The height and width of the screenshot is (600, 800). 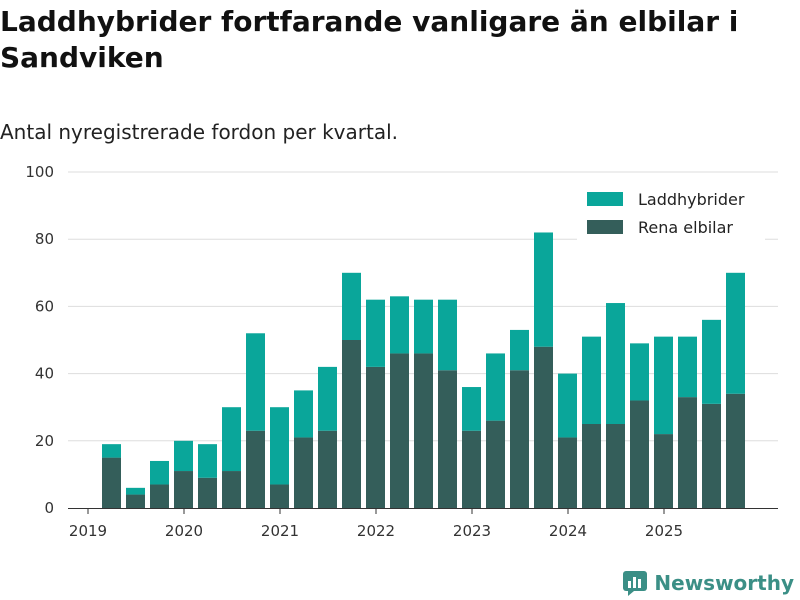 I want to click on y-tick-label-60: 60, so click(x=44, y=306).